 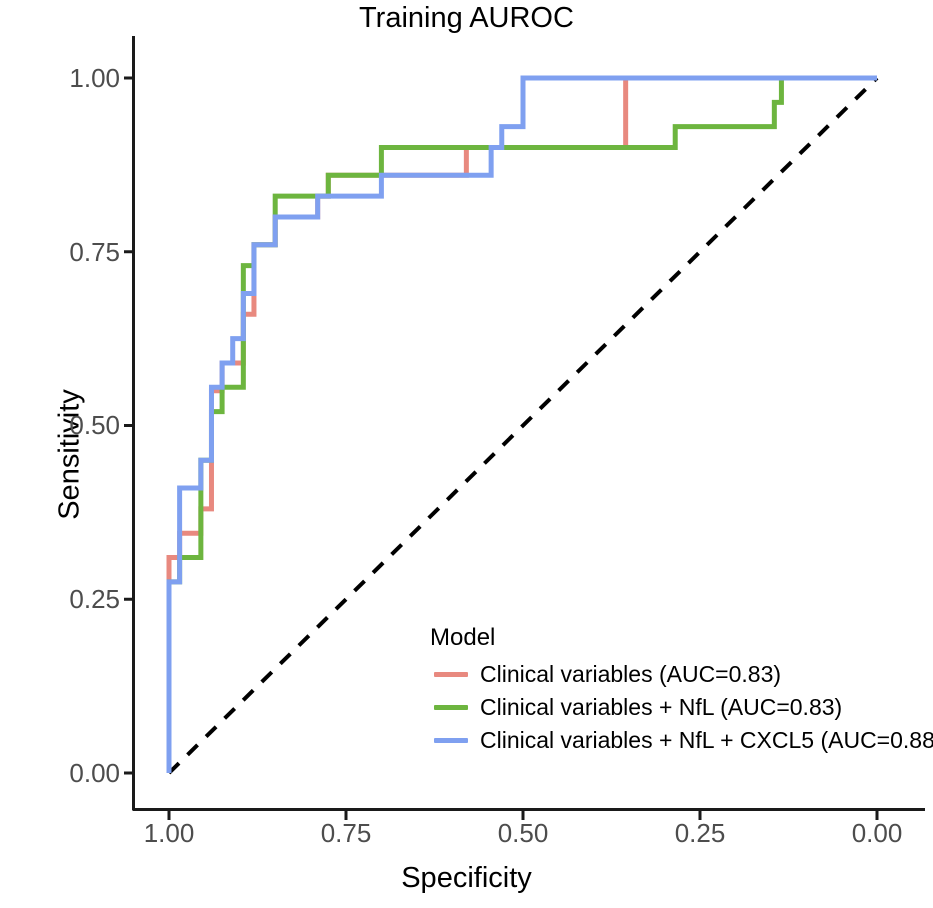 What do you see at coordinates (877, 833) in the screenshot?
I see `x-tick-label: 0.00` at bounding box center [877, 833].